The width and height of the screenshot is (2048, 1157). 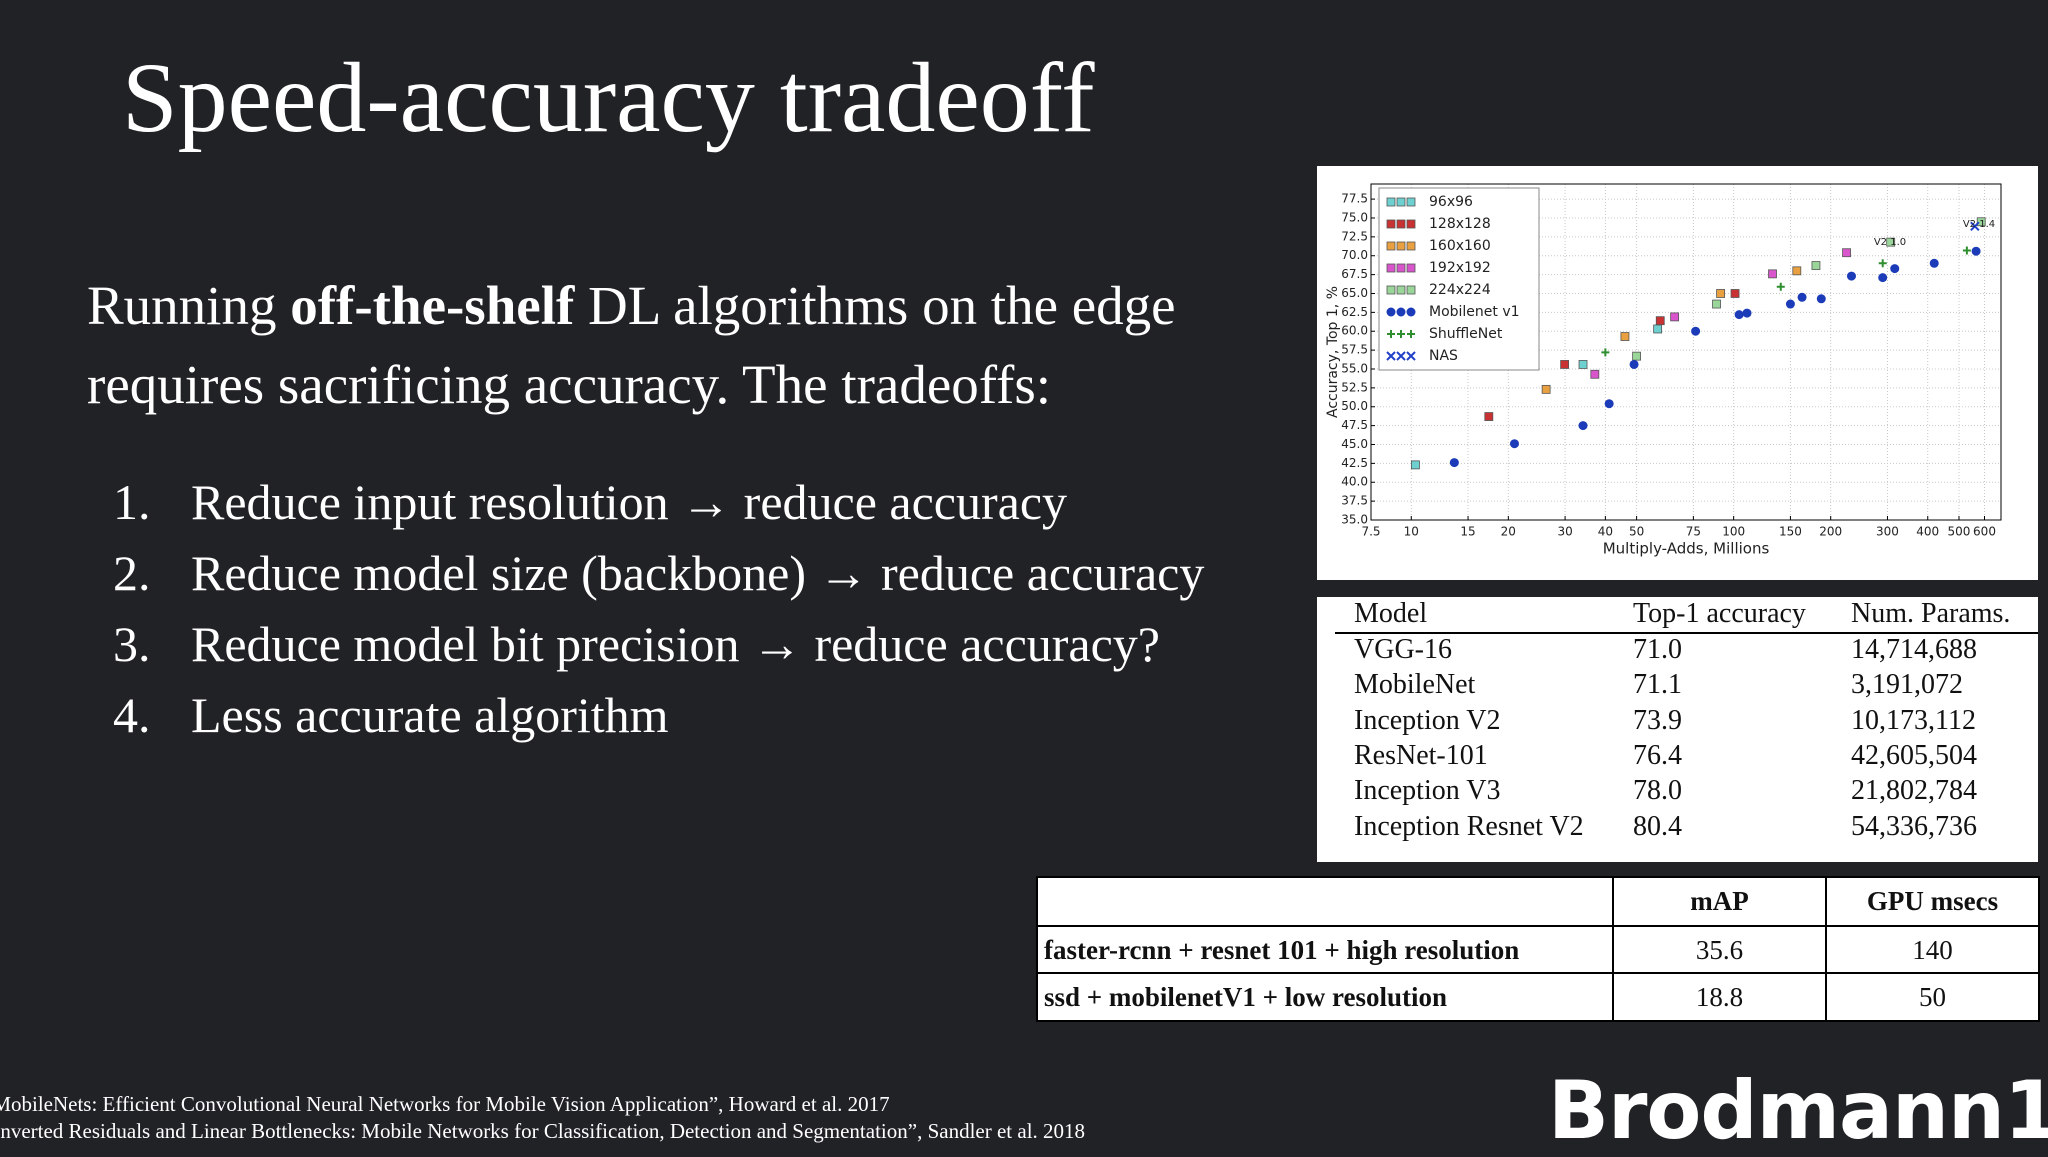 What do you see at coordinates (1354, 406) in the screenshot?
I see `y-tick-label: 50.0` at bounding box center [1354, 406].